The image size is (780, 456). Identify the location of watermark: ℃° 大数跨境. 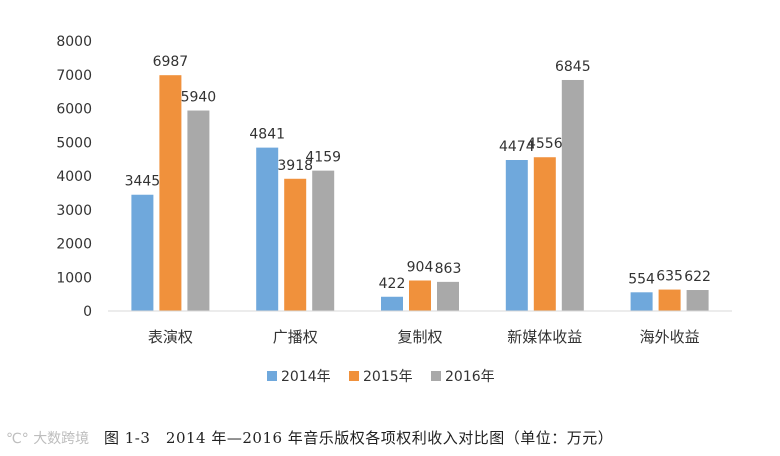
(47, 438).